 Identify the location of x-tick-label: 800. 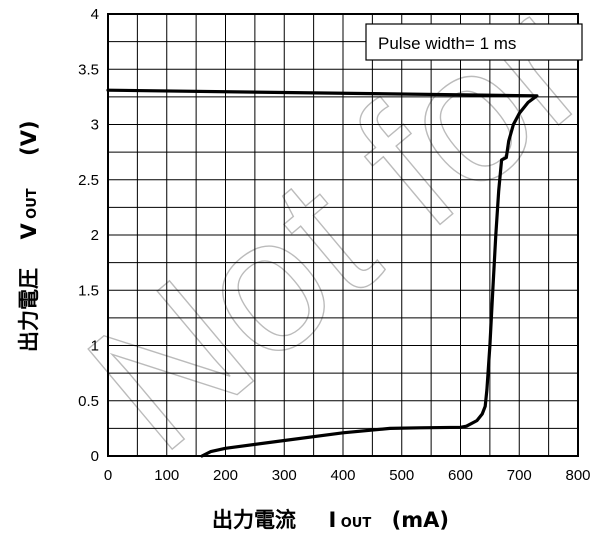
(577, 475).